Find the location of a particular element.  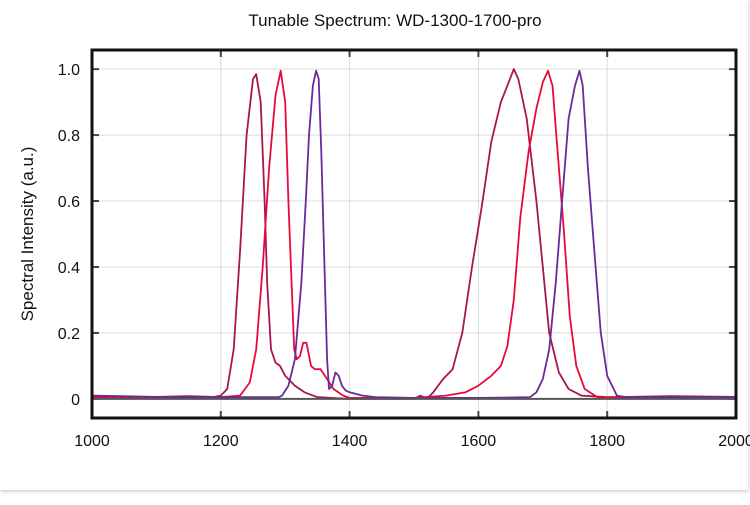

chart-title: Tunable Spectrum: WD-1300-1700-pro is located at coordinates (394, 20).